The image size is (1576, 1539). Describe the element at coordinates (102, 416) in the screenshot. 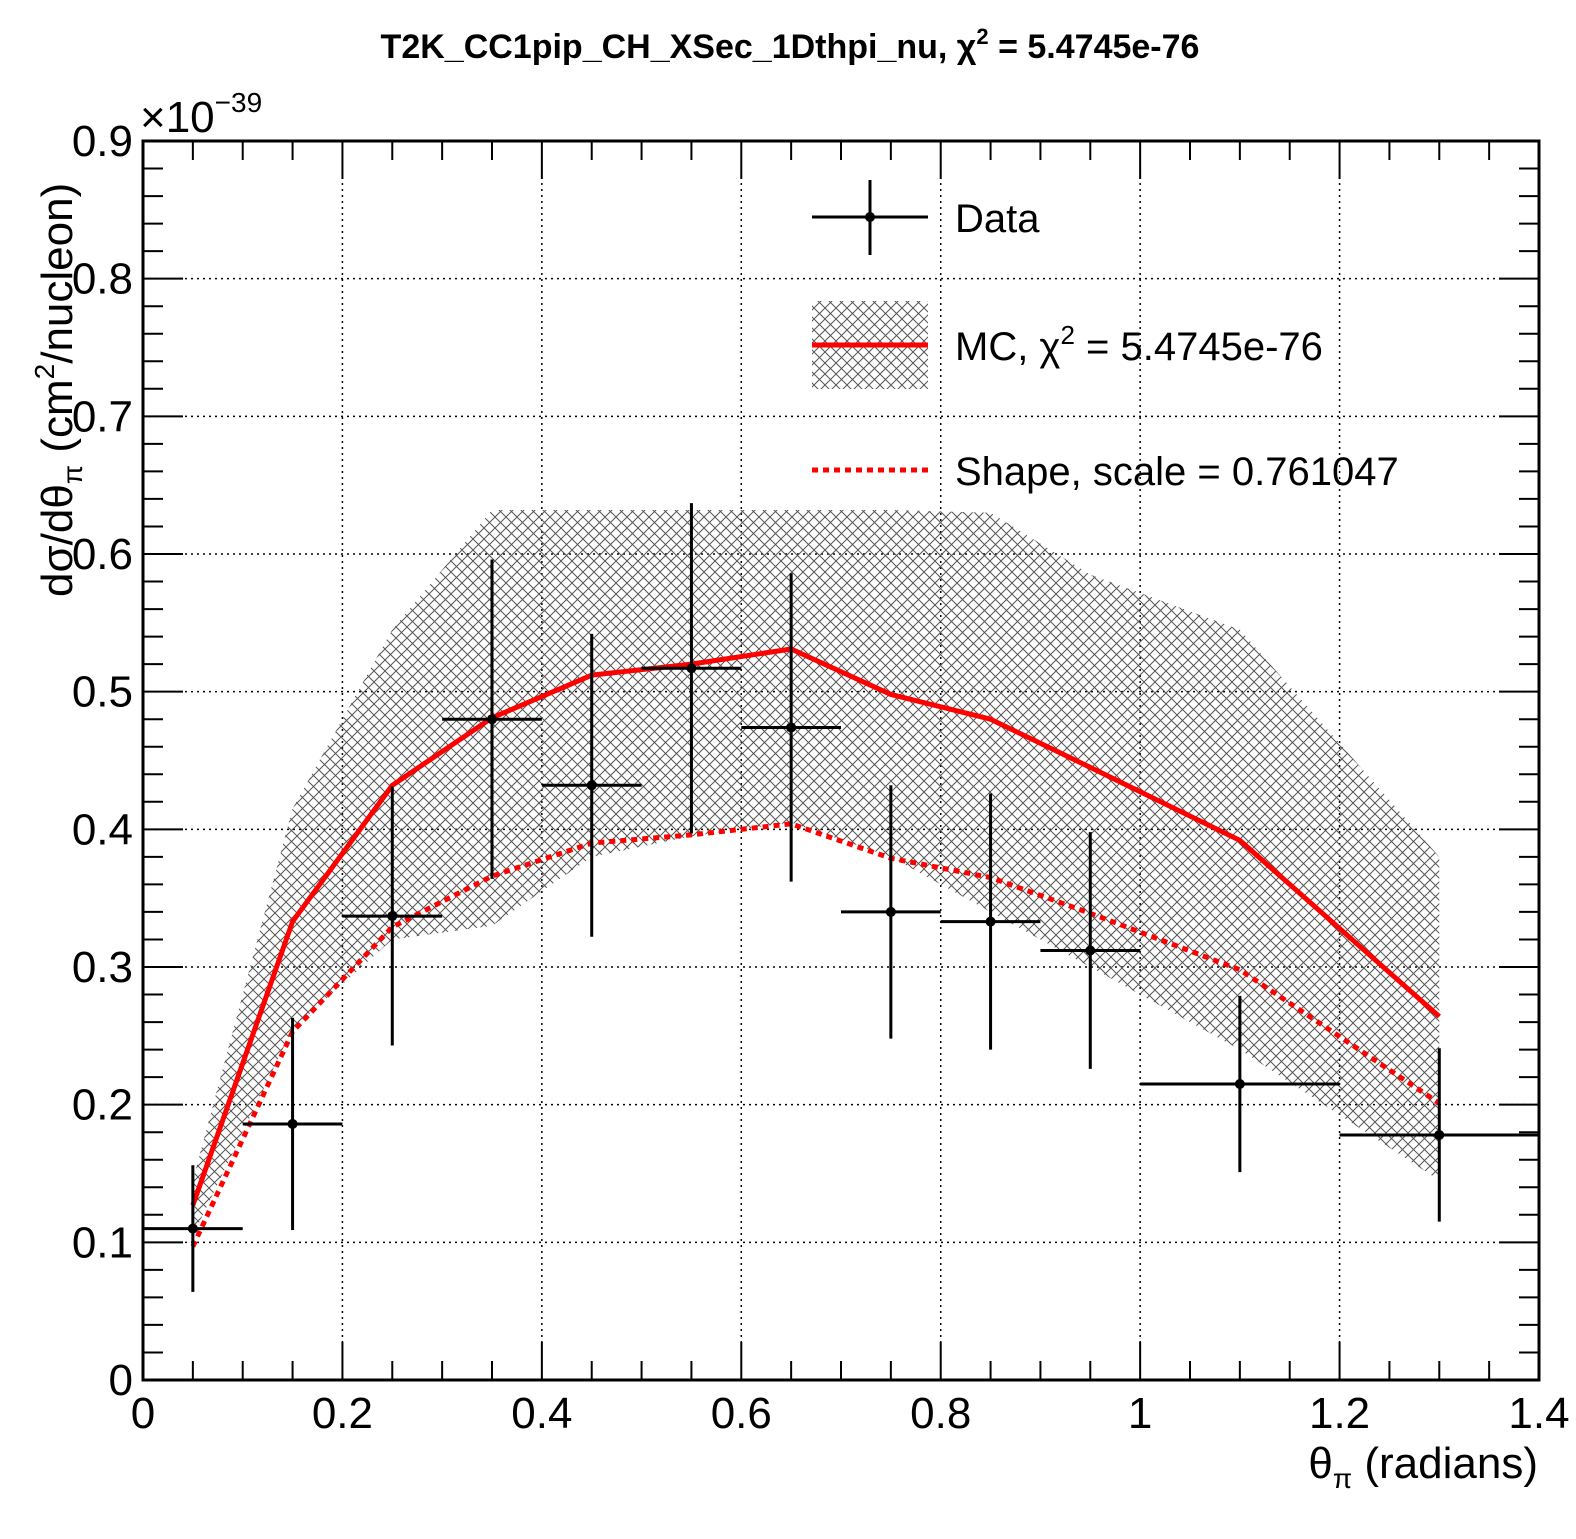

I see `y-tick-label: 0.7` at that location.